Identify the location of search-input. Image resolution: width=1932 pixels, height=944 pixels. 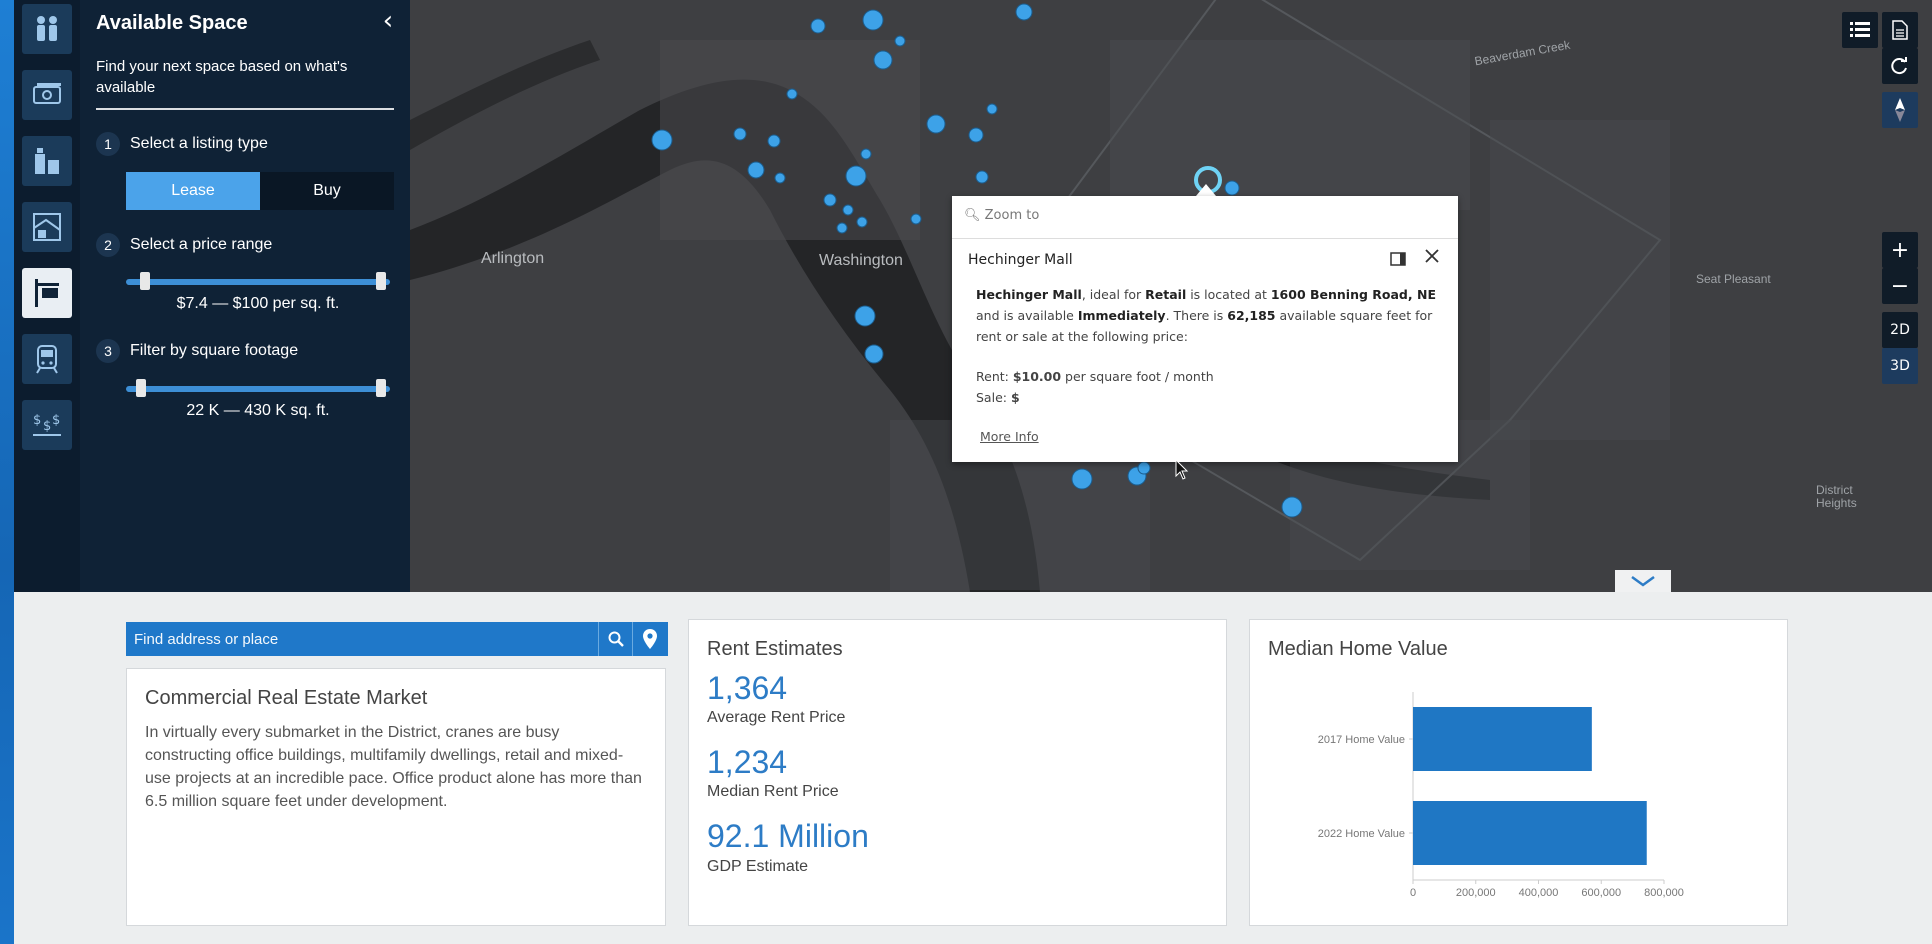
(362, 639).